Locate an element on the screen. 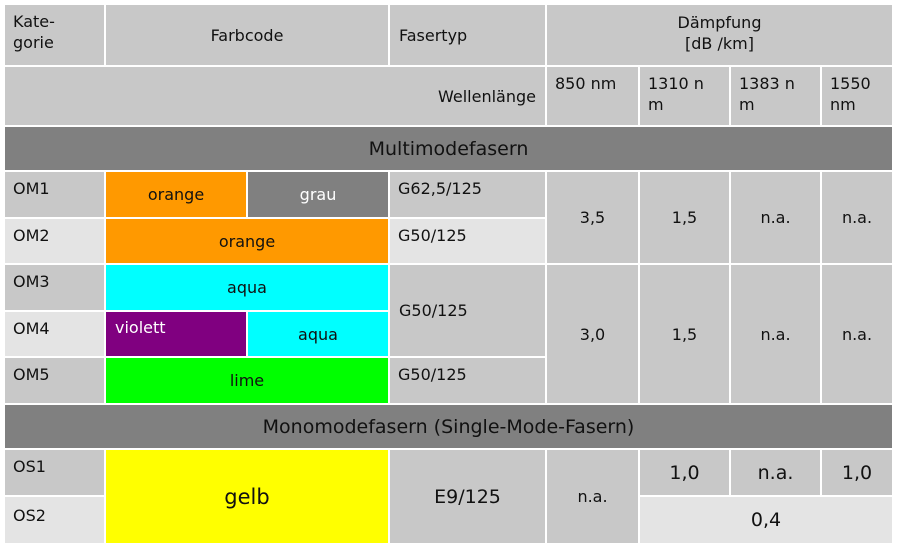 This screenshot has width=898, height=551. value-os1-1310: 1,0 is located at coordinates (684, 472).